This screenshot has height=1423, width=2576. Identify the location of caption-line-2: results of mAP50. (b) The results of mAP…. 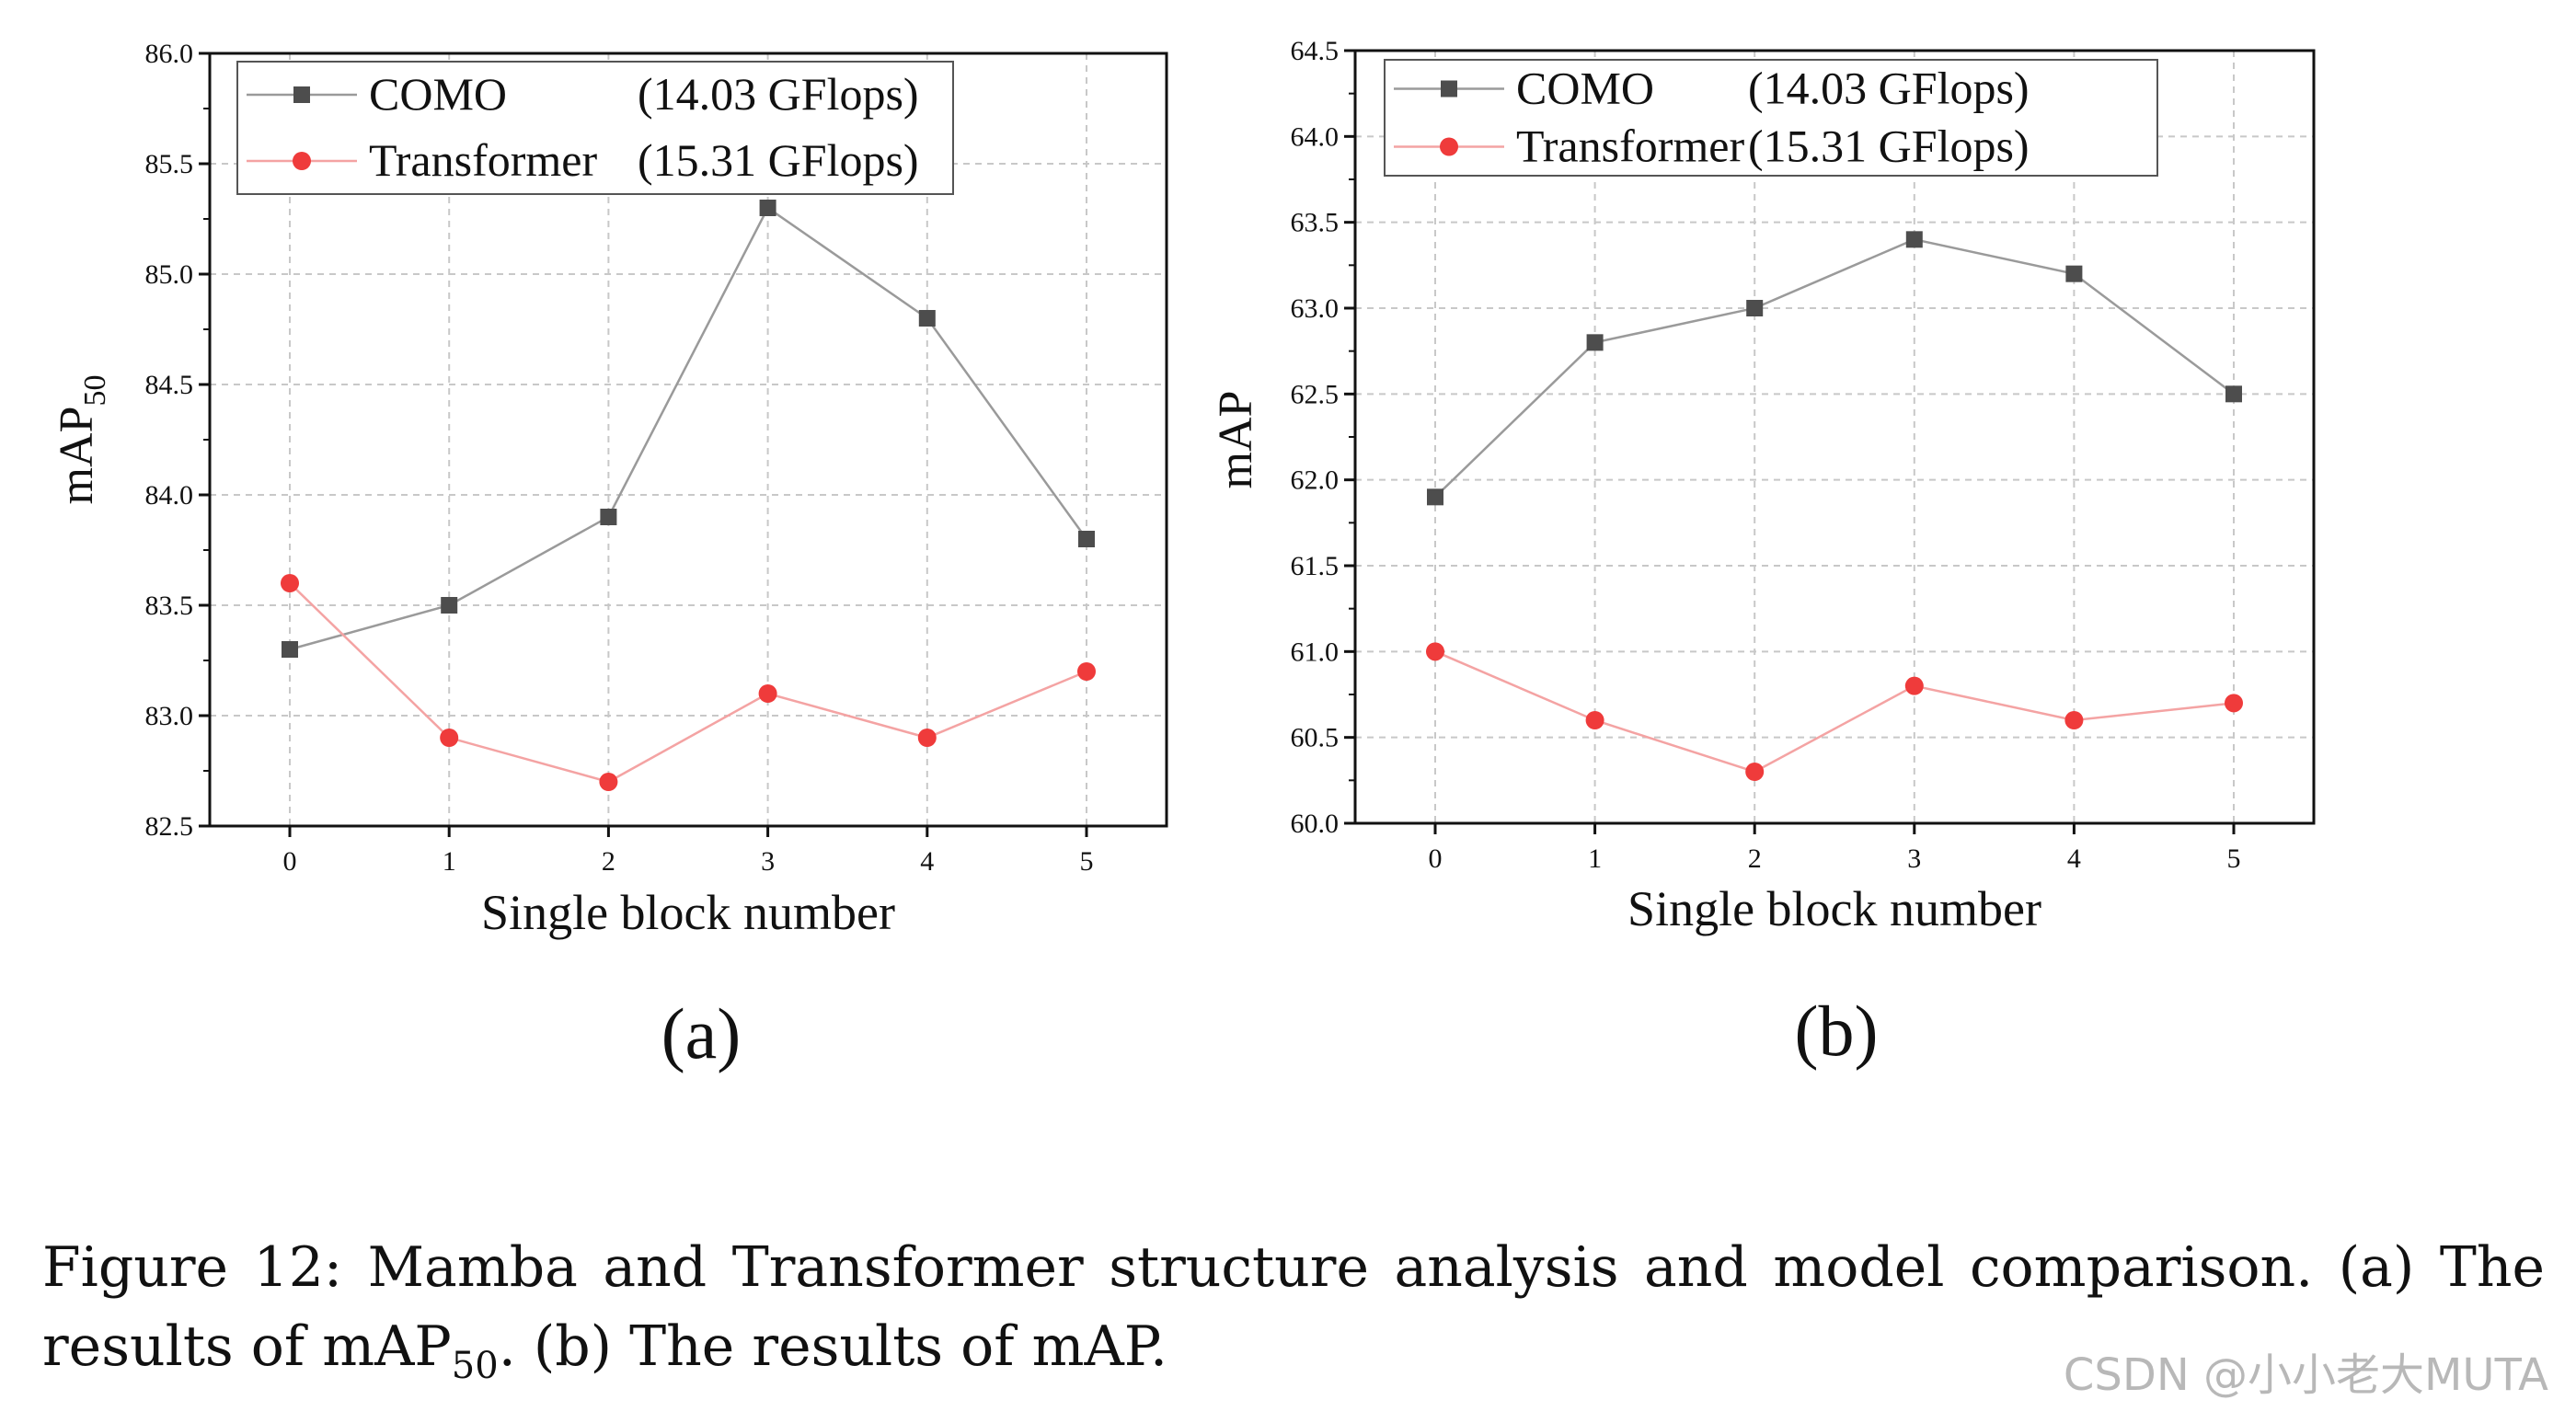
(1293, 1356).